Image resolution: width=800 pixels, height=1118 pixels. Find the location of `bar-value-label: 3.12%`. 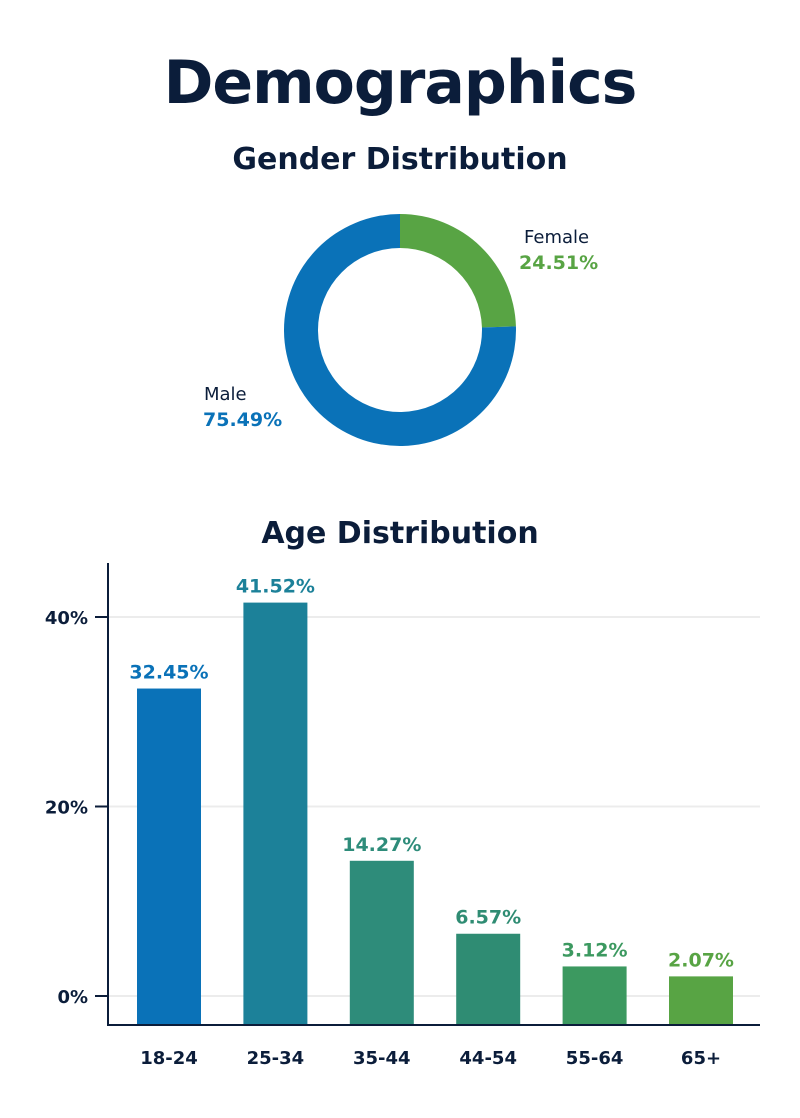

bar-value-label: 3.12% is located at coordinates (595, 950).